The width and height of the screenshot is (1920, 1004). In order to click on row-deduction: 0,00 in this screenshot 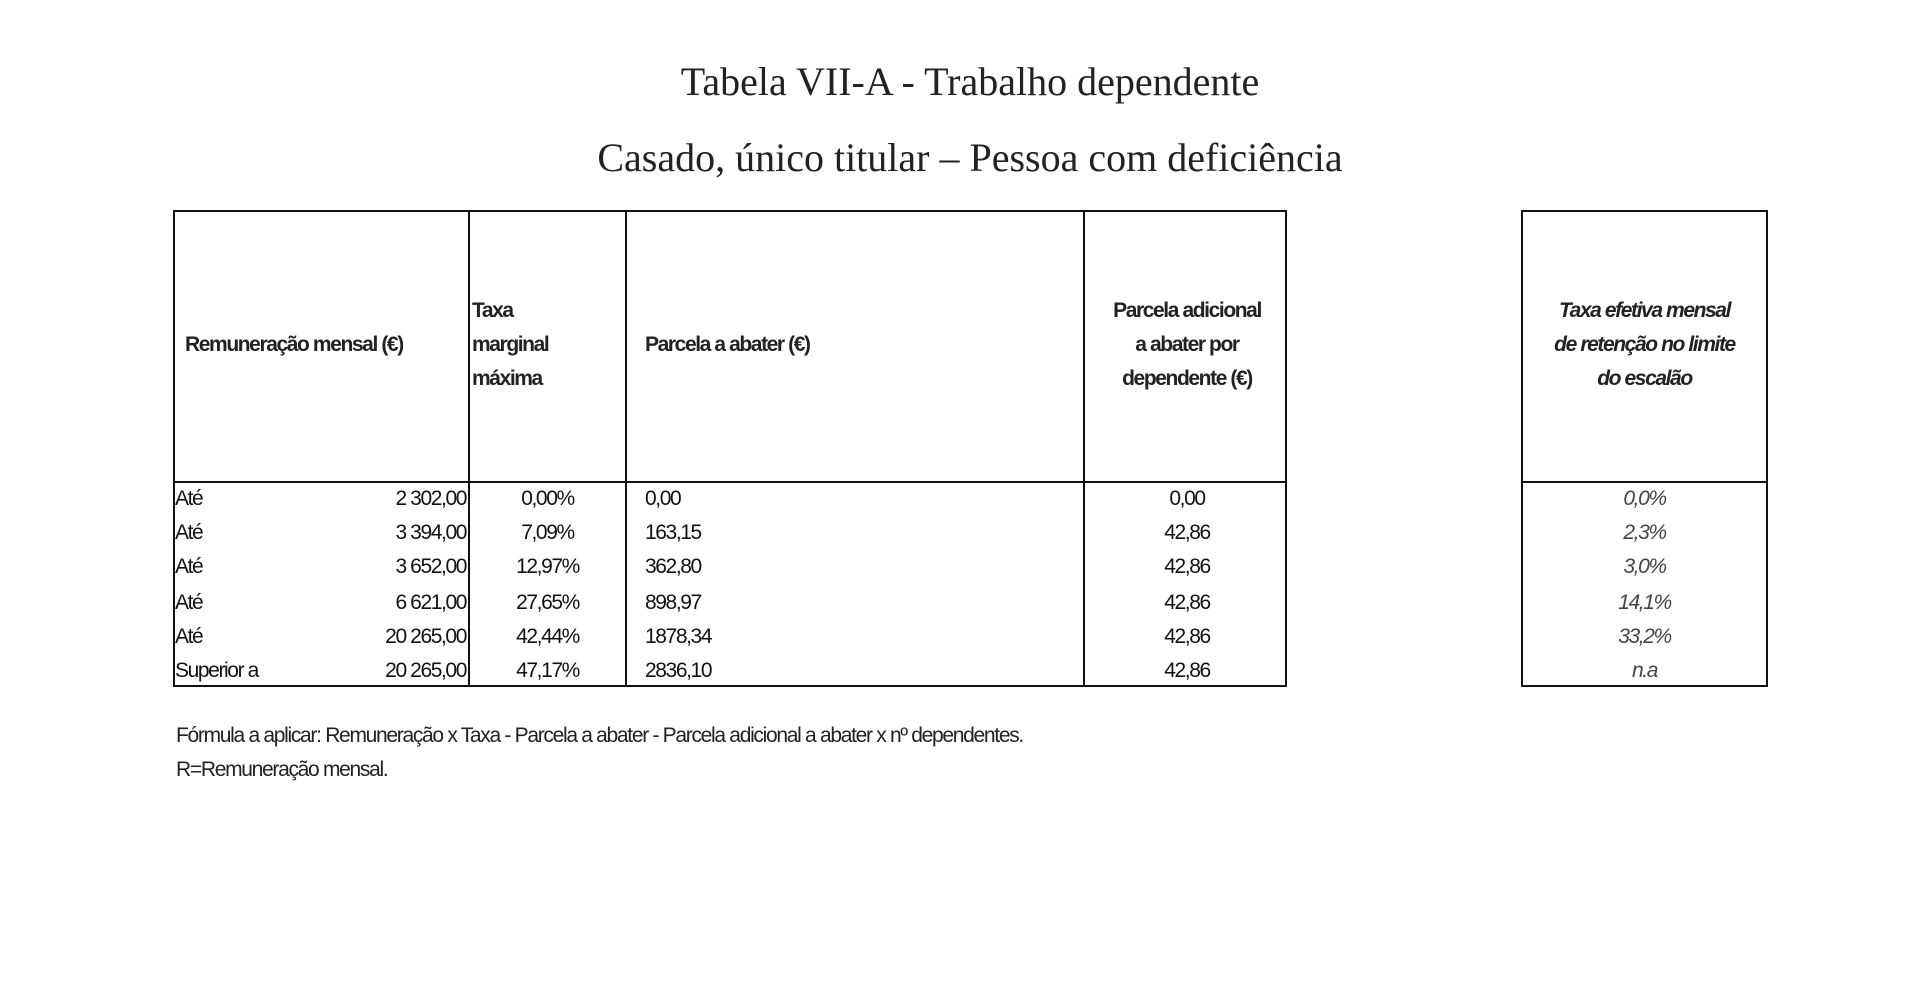, I will do `click(663, 498)`.